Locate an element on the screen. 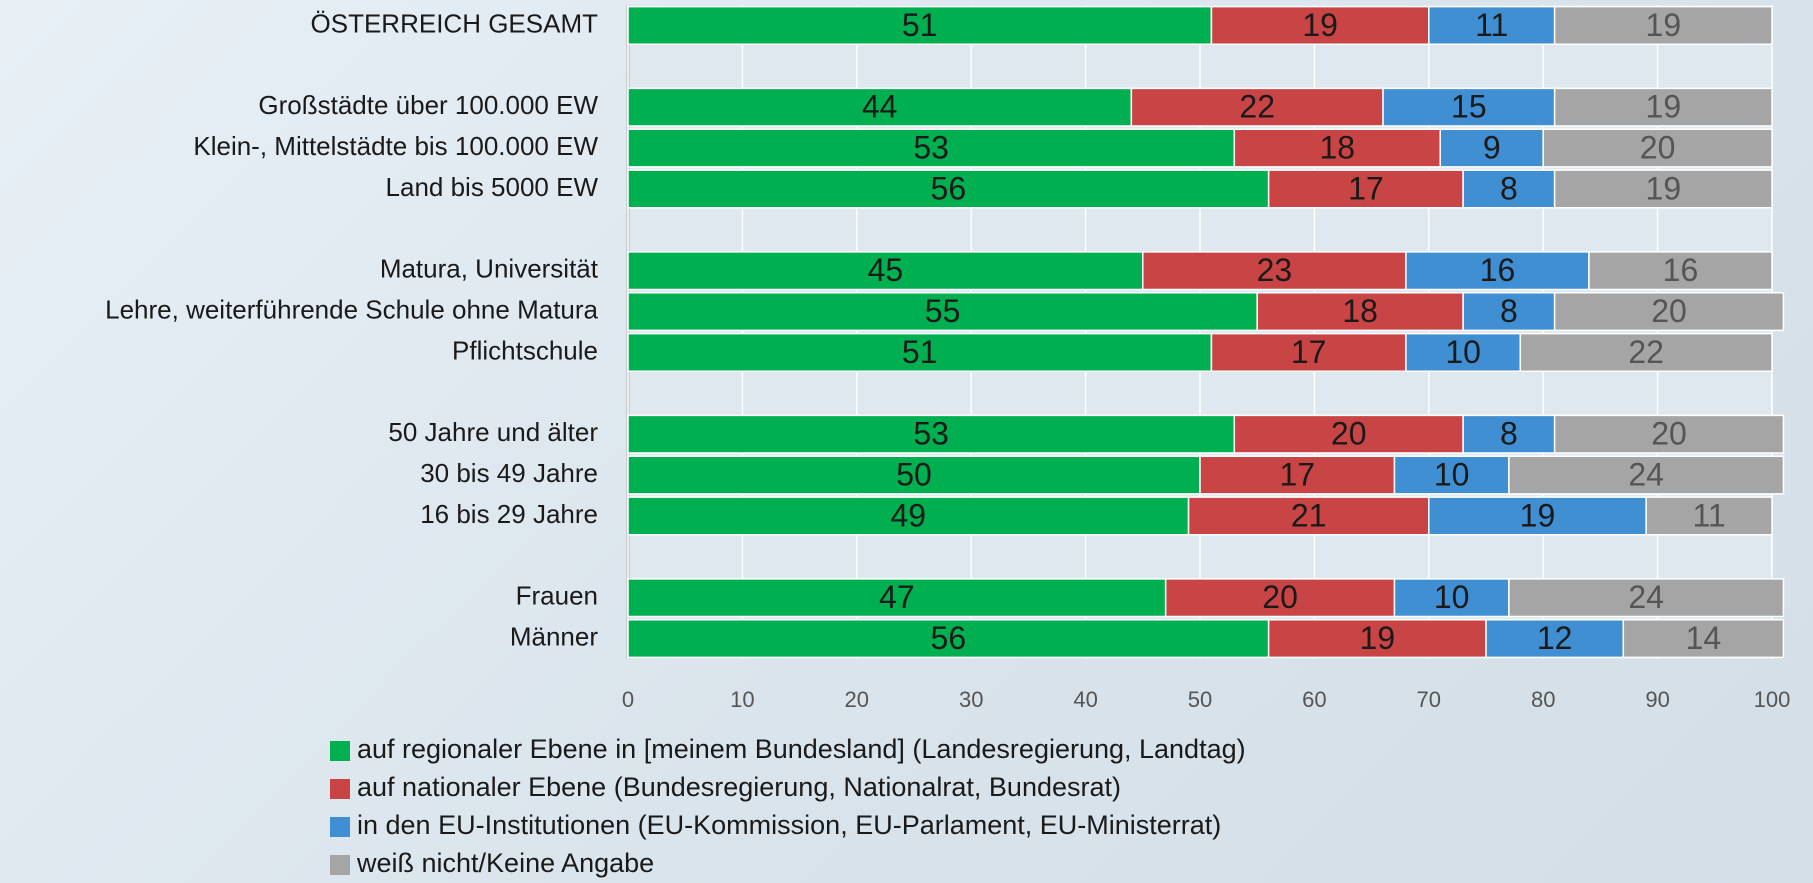  legend-label: weiß nicht/Keine Angabe is located at coordinates (505, 863).